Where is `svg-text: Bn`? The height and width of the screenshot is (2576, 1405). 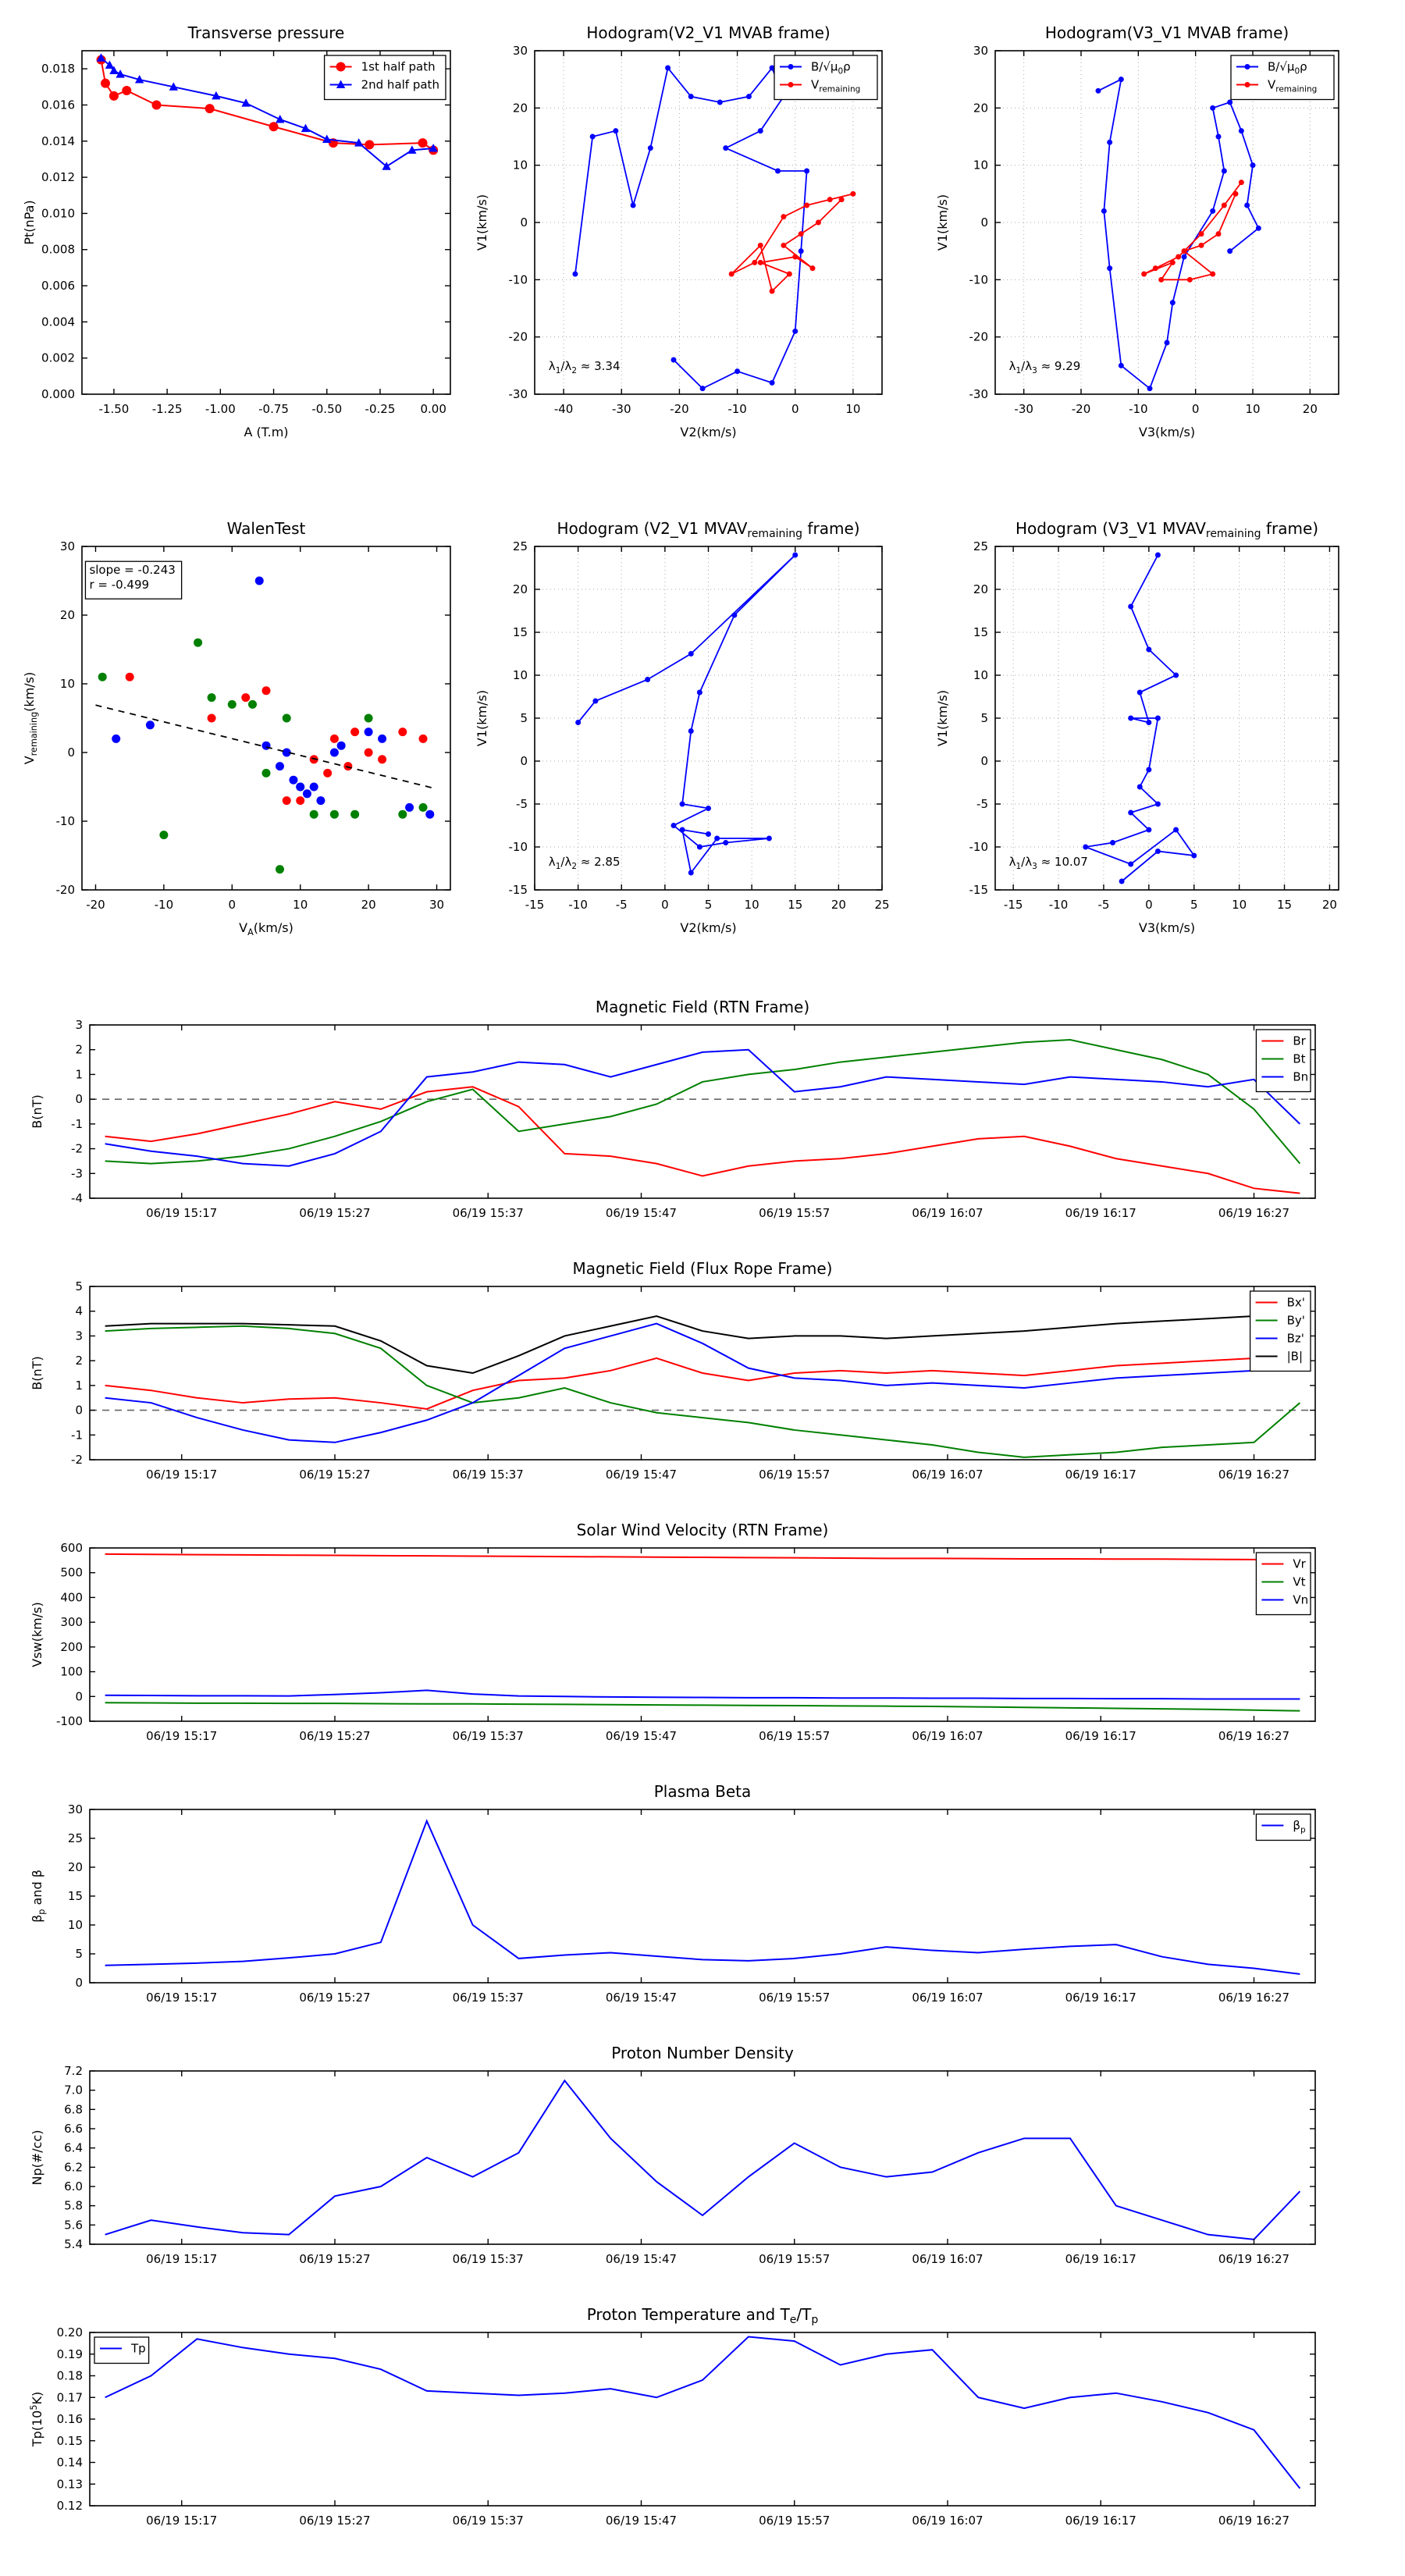 svg-text: Bn is located at coordinates (1300, 1077).